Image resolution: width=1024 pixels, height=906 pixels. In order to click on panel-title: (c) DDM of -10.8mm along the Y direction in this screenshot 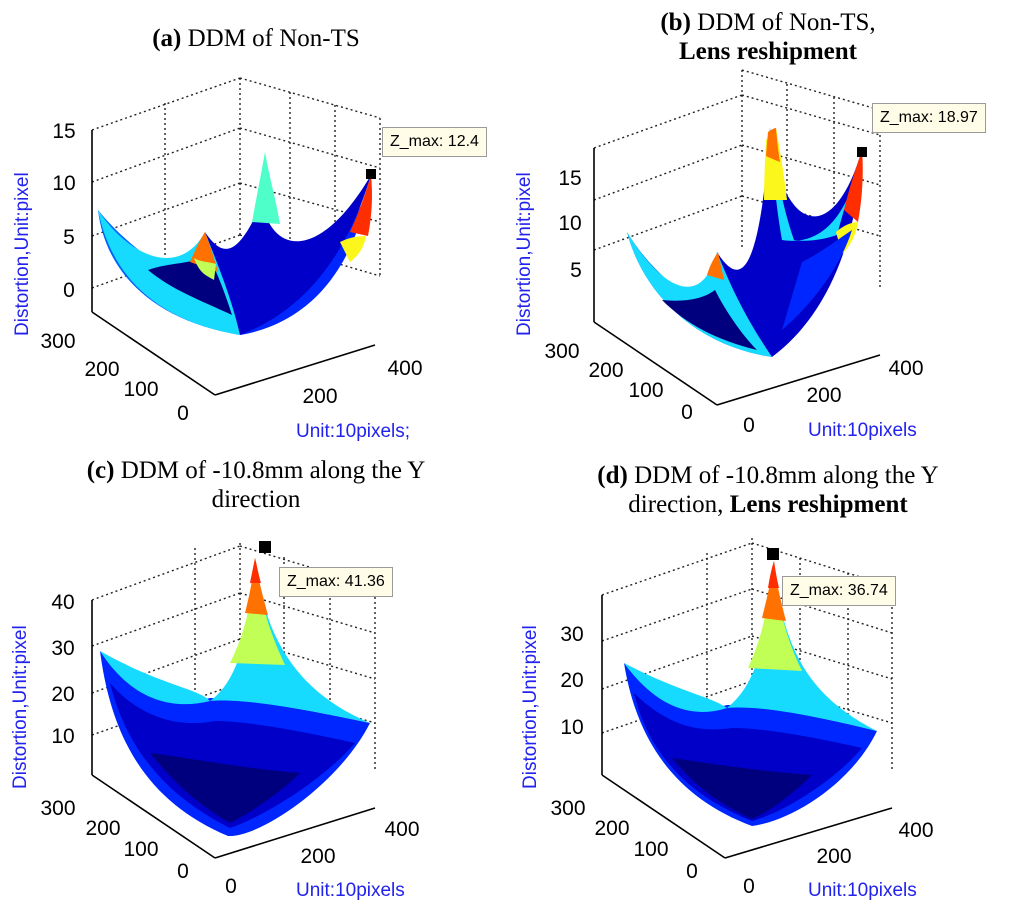, I will do `click(256, 485)`.